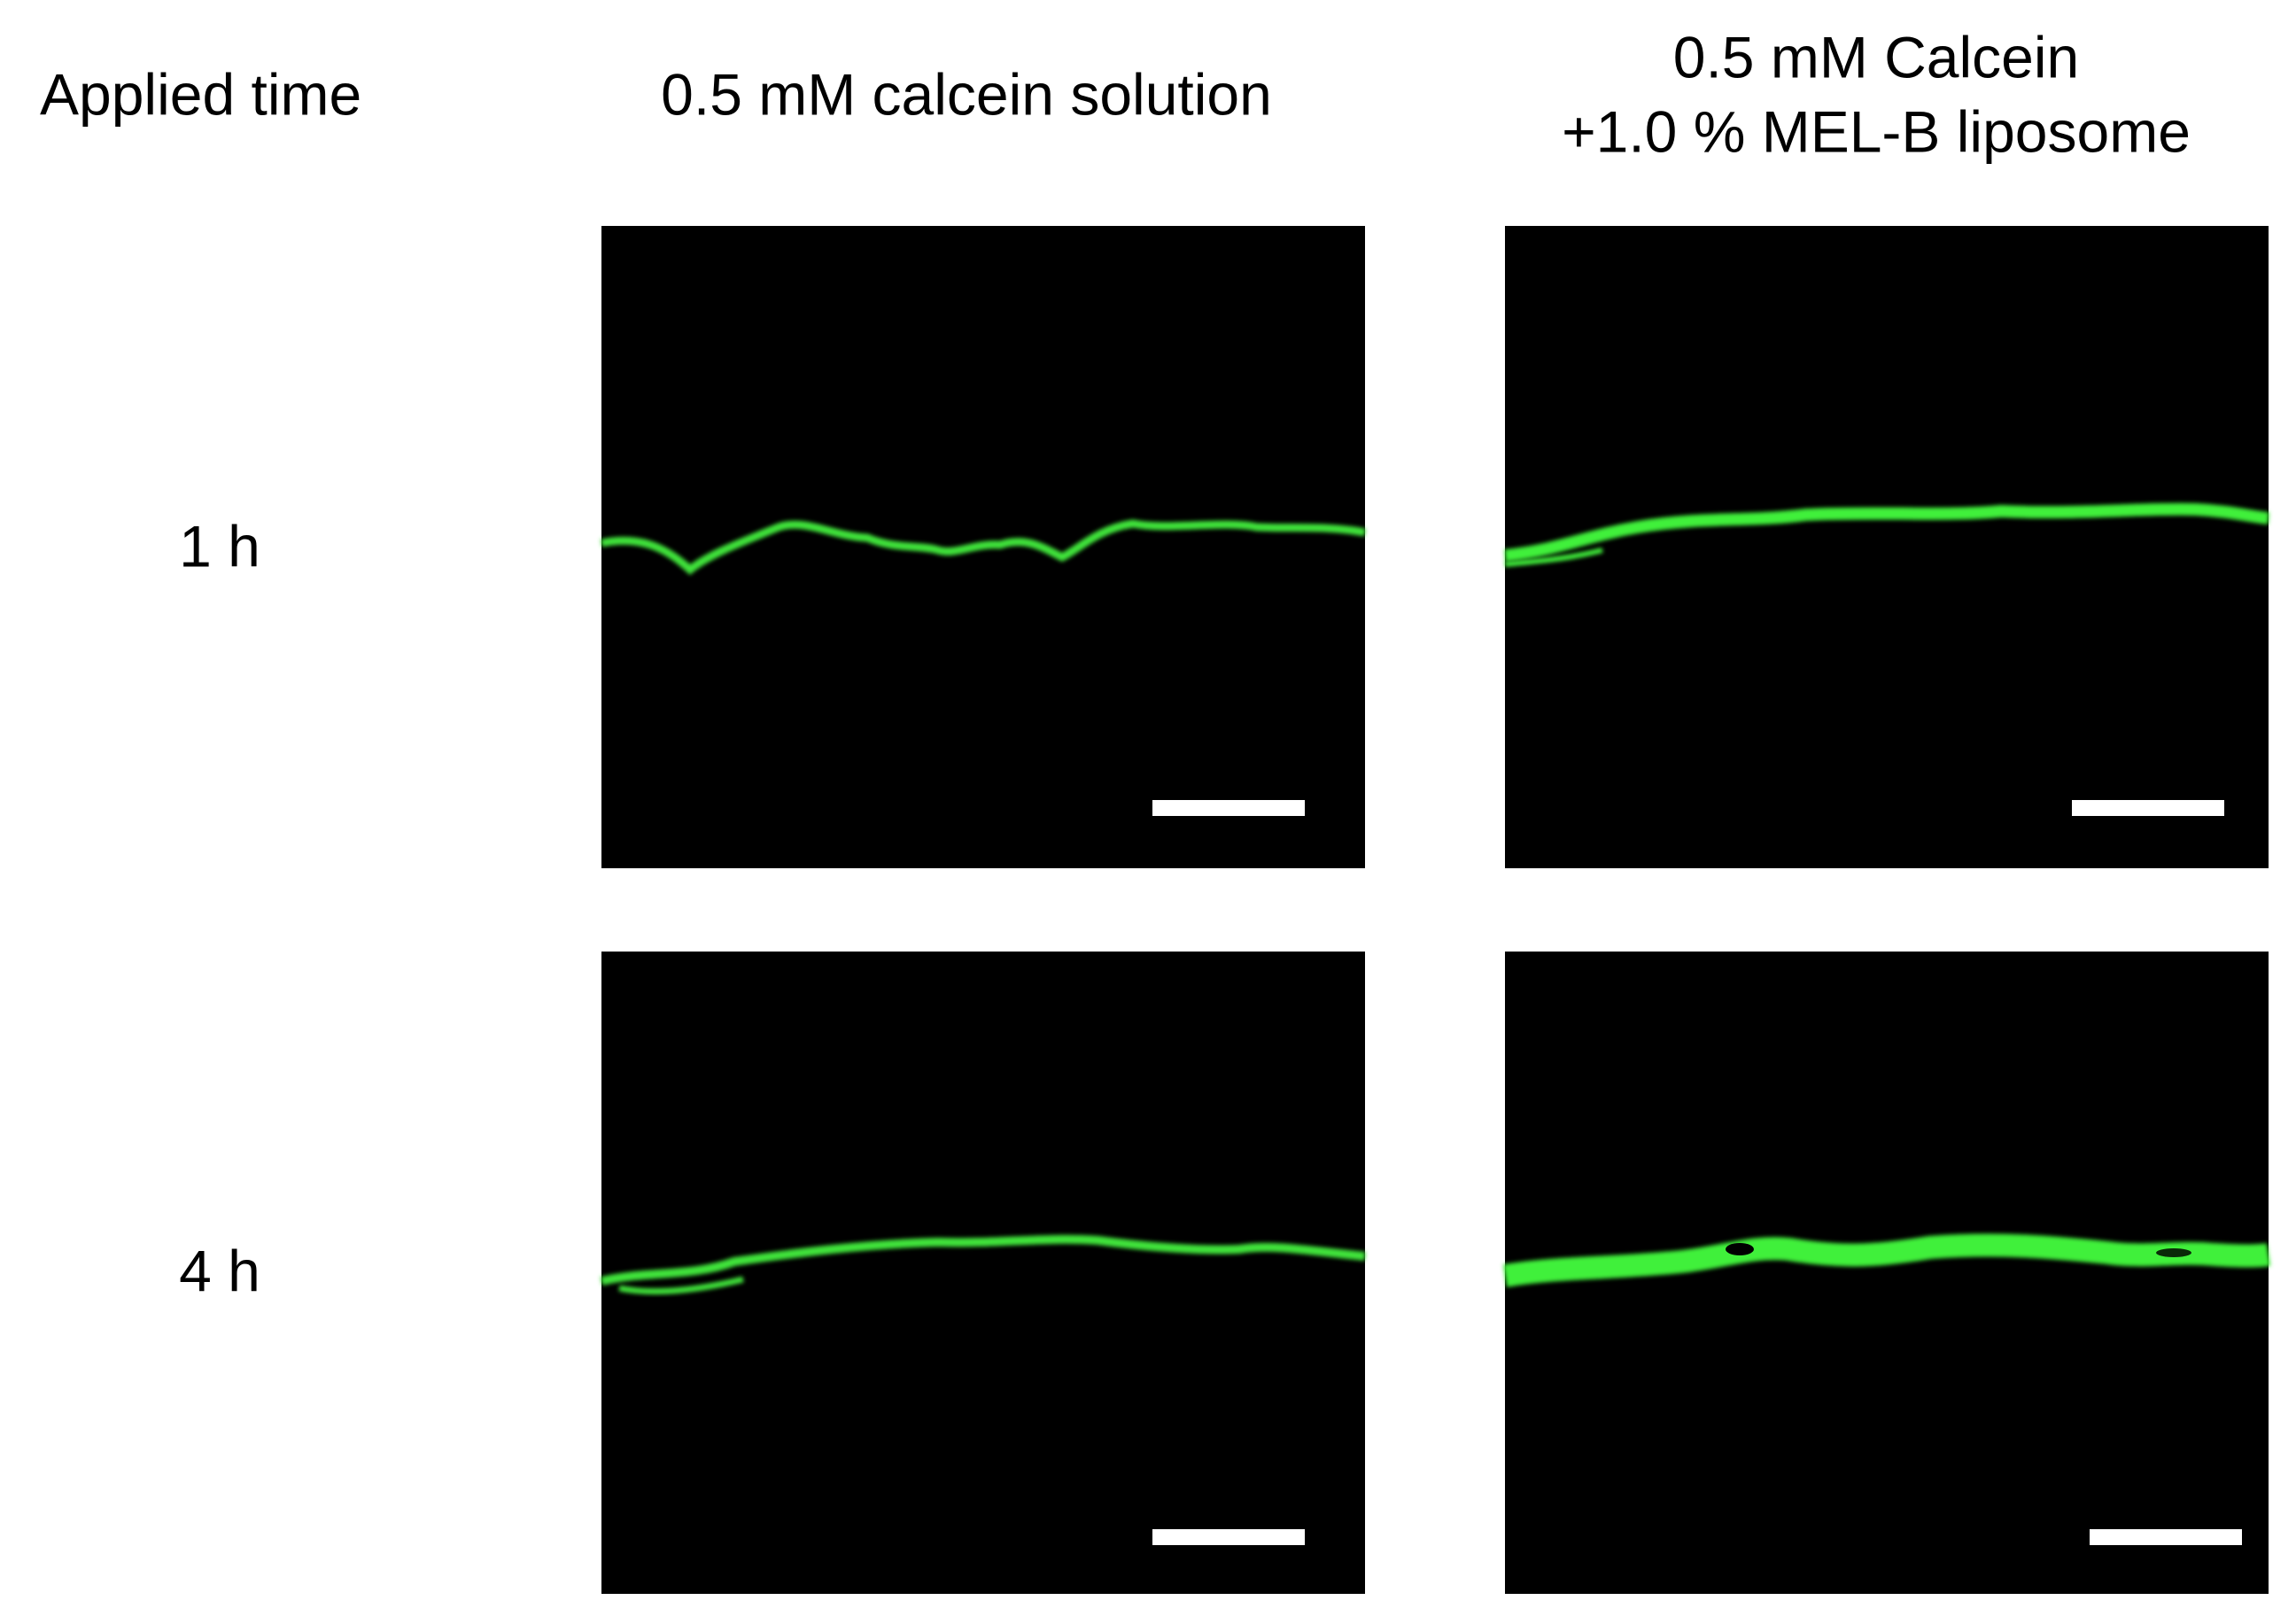 The image size is (2296, 1616). What do you see at coordinates (220, 546) in the screenshot?
I see `row-label: 1 h` at bounding box center [220, 546].